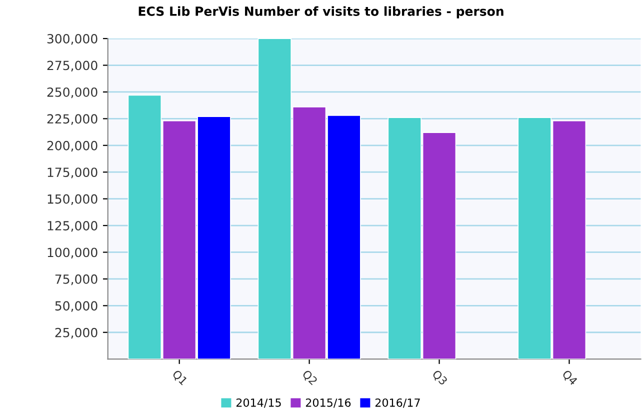  I want to click on y-tick-label: 250,000, so click(72, 92).